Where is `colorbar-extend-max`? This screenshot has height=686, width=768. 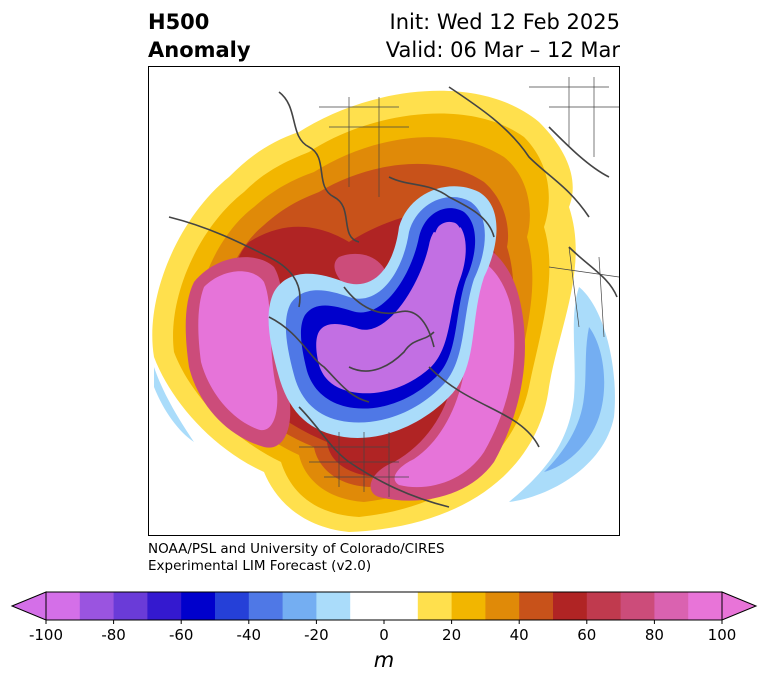 colorbar-extend-max is located at coordinates (739, 606).